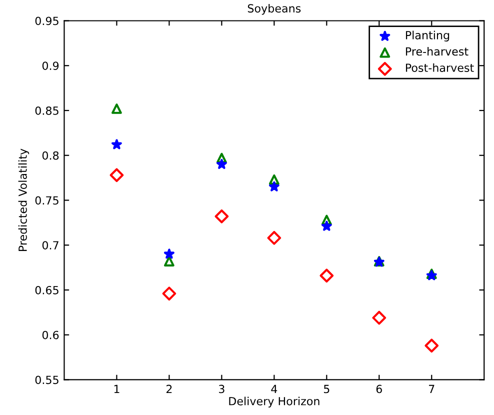 This screenshot has height=415, width=494. What do you see at coordinates (437, 51) in the screenshot?
I see `legend-label: Pre-harvest` at bounding box center [437, 51].